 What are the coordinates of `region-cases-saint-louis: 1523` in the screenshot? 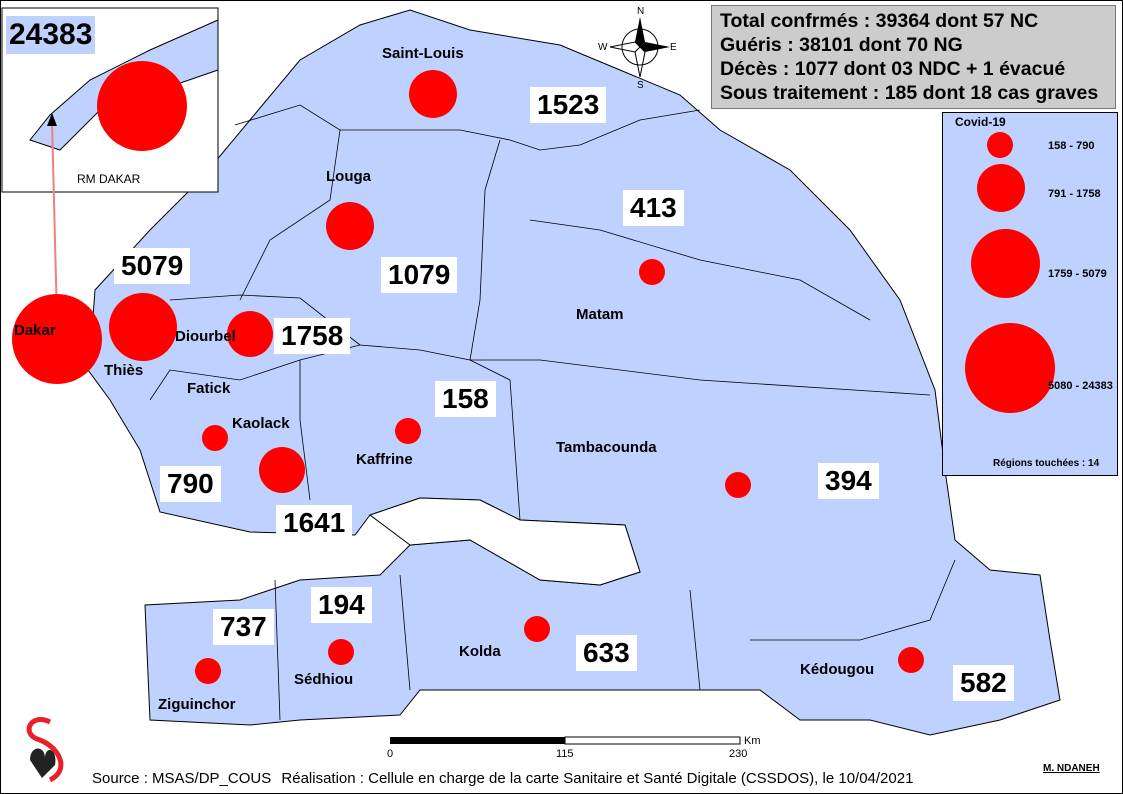 It's located at (568, 105).